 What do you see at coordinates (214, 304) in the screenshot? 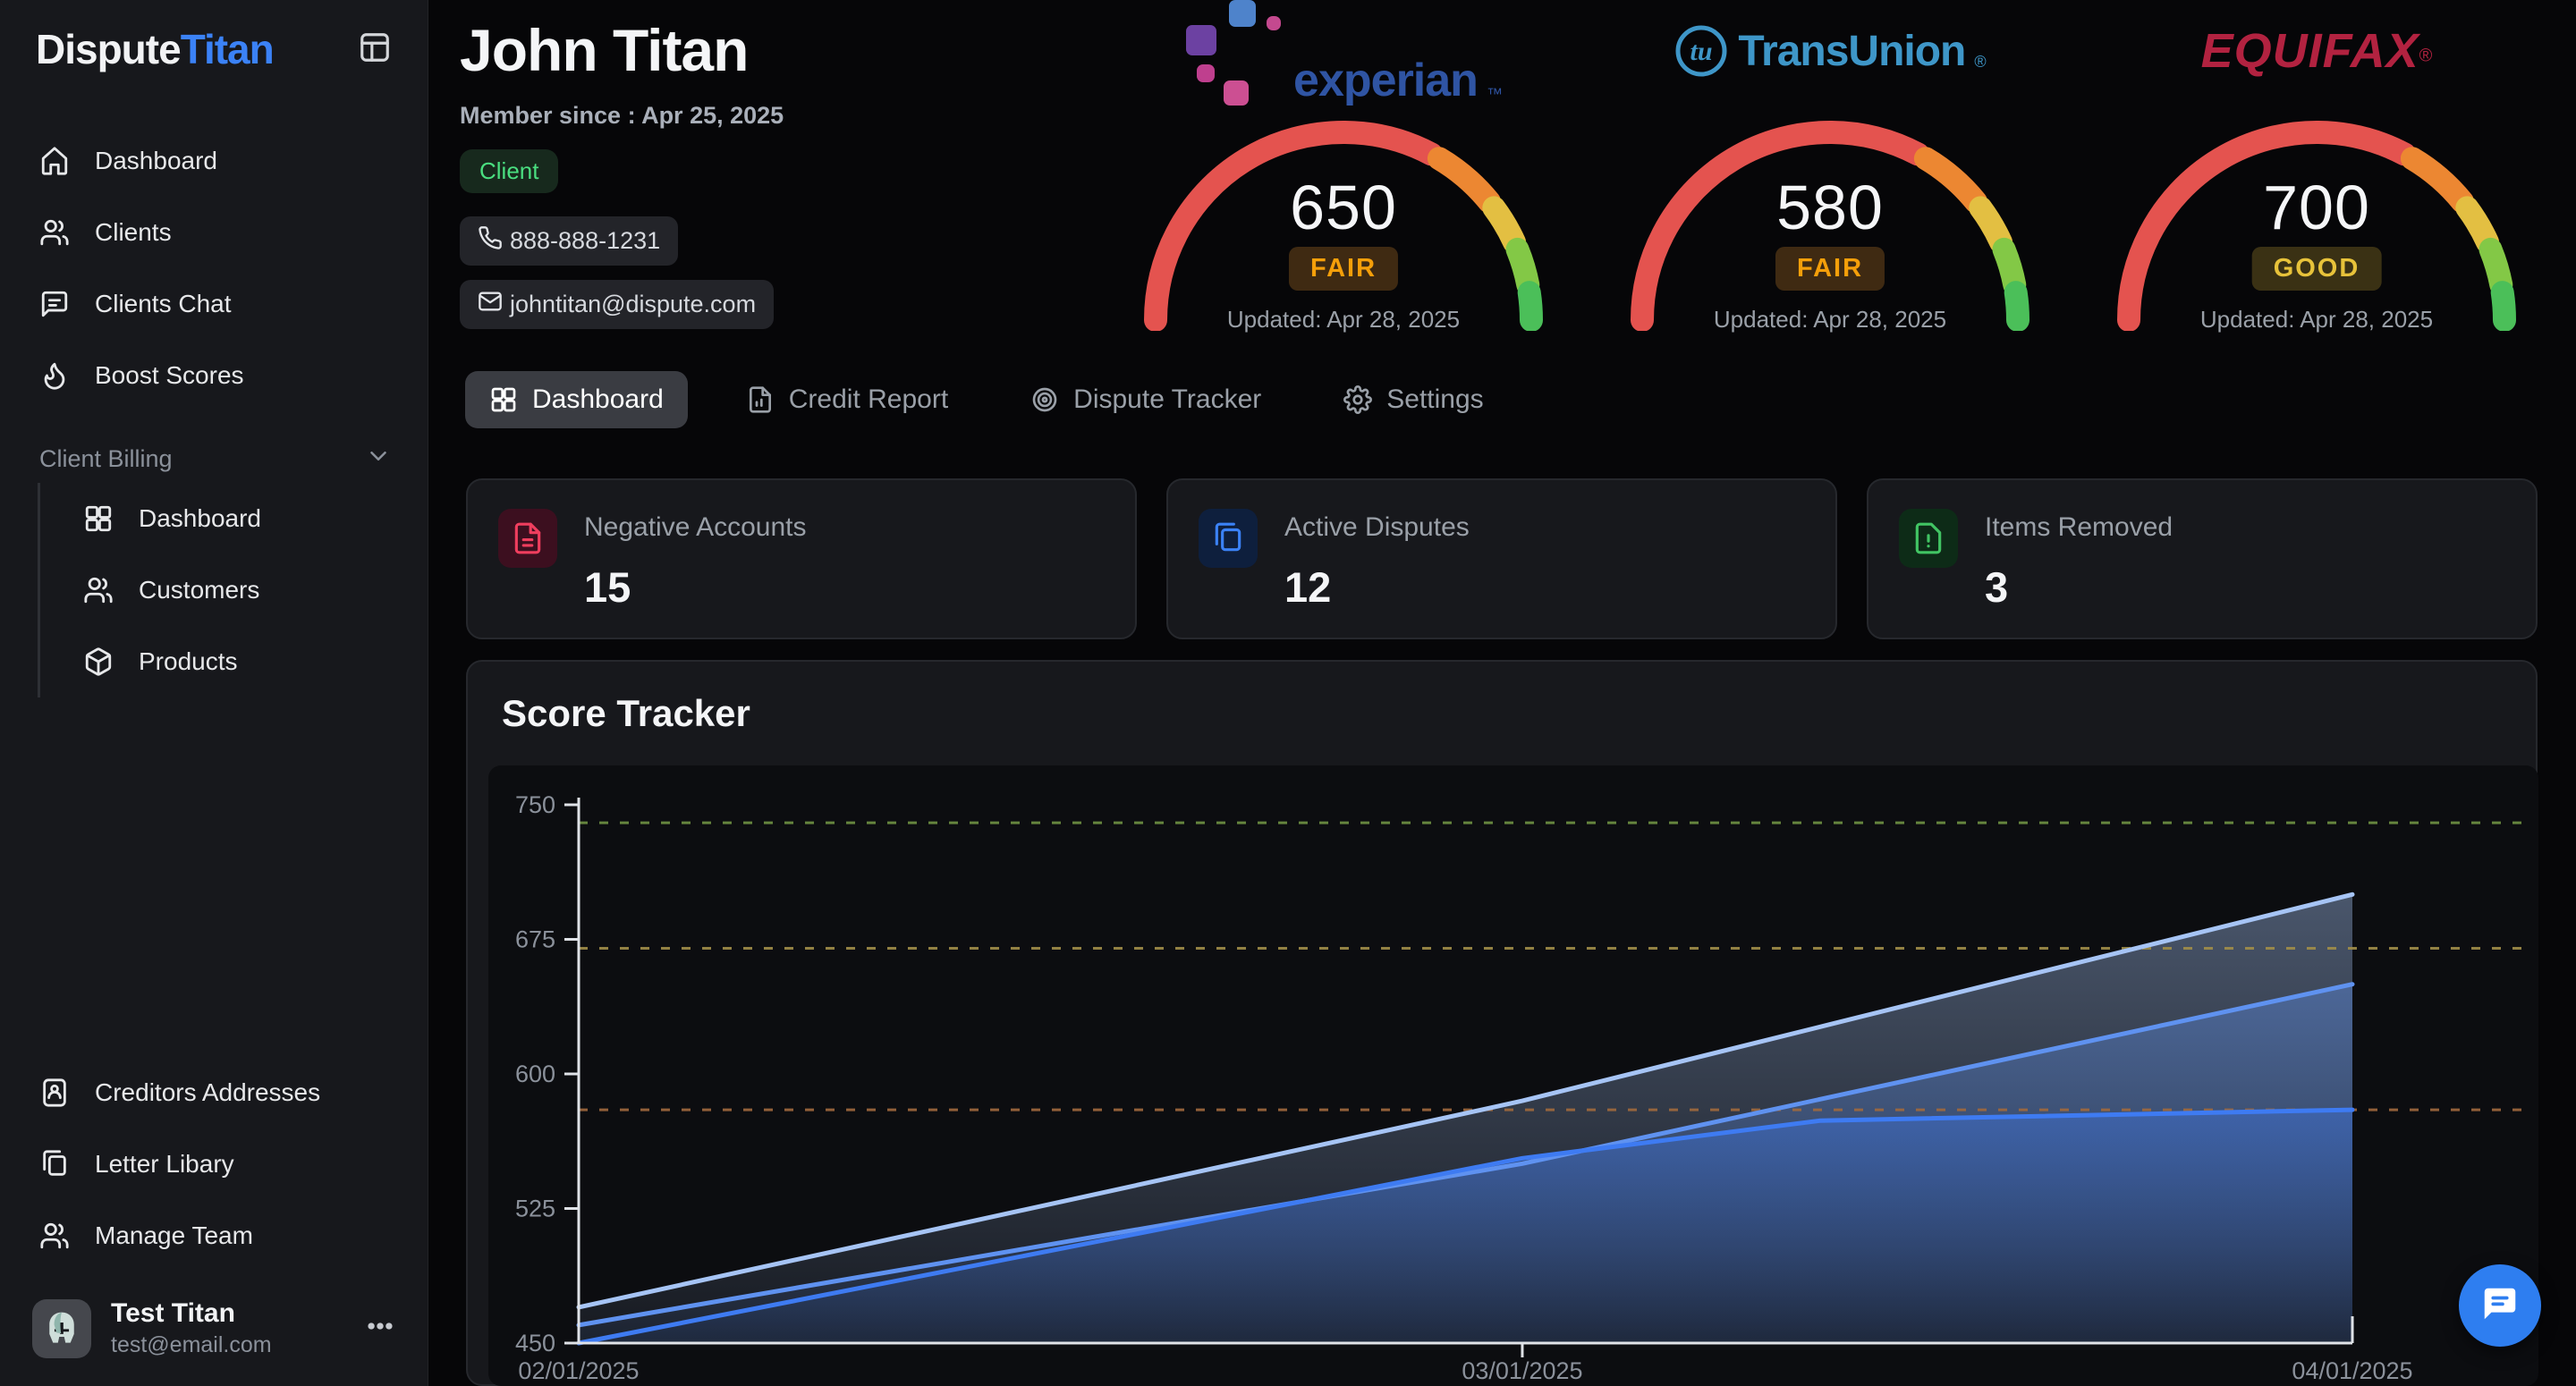
I see `sidebar-item-clients-chat: Clients Chat` at bounding box center [214, 304].